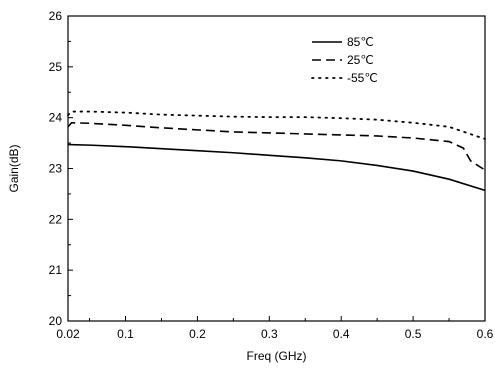 The width and height of the screenshot is (495, 374). What do you see at coordinates (197, 334) in the screenshot?
I see `x-tick-label: 0.2` at bounding box center [197, 334].